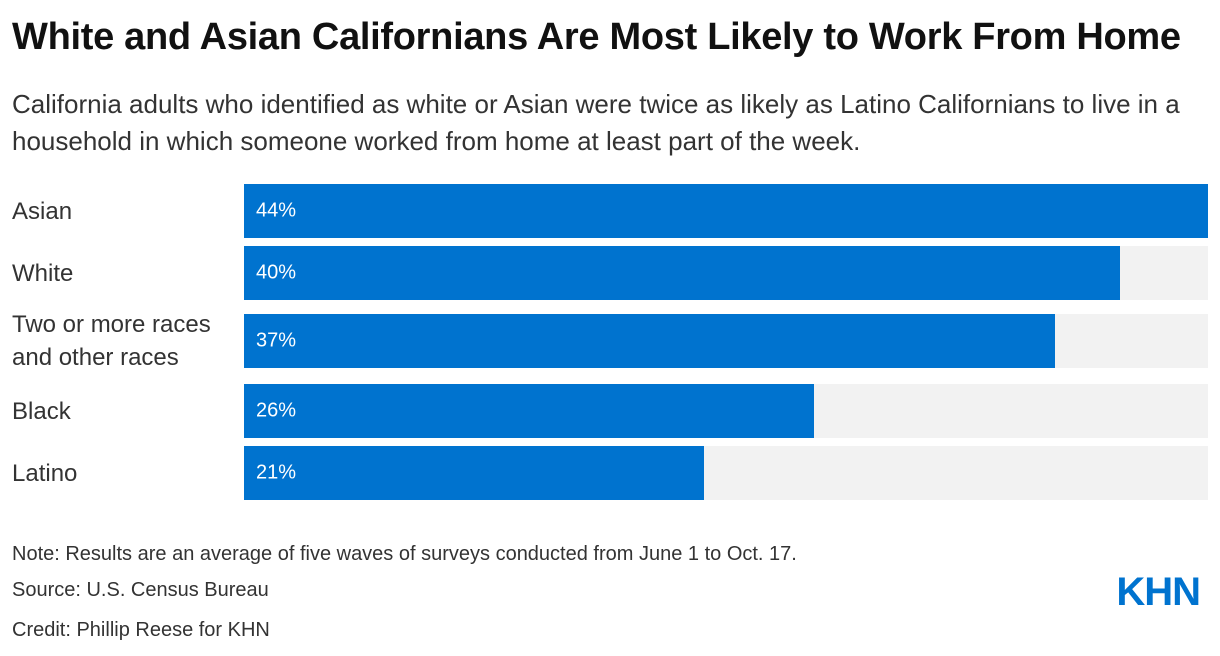 The height and width of the screenshot is (656, 1220). I want to click on bar-track: 44%, so click(726, 211).